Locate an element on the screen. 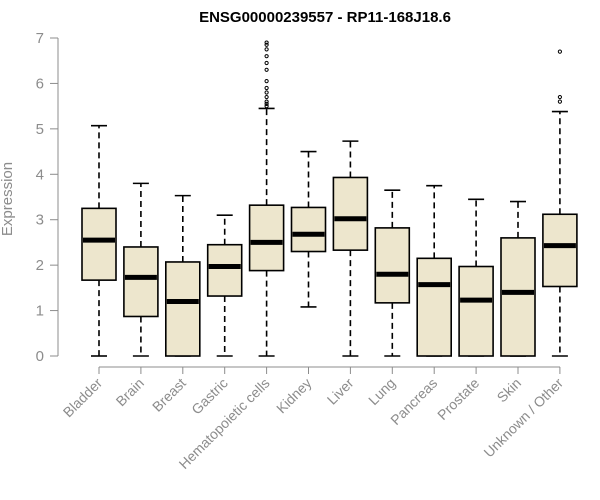 Image resolution: width=600 pixels, height=500 pixels. x-tick-label: Prostate is located at coordinates (458, 399).